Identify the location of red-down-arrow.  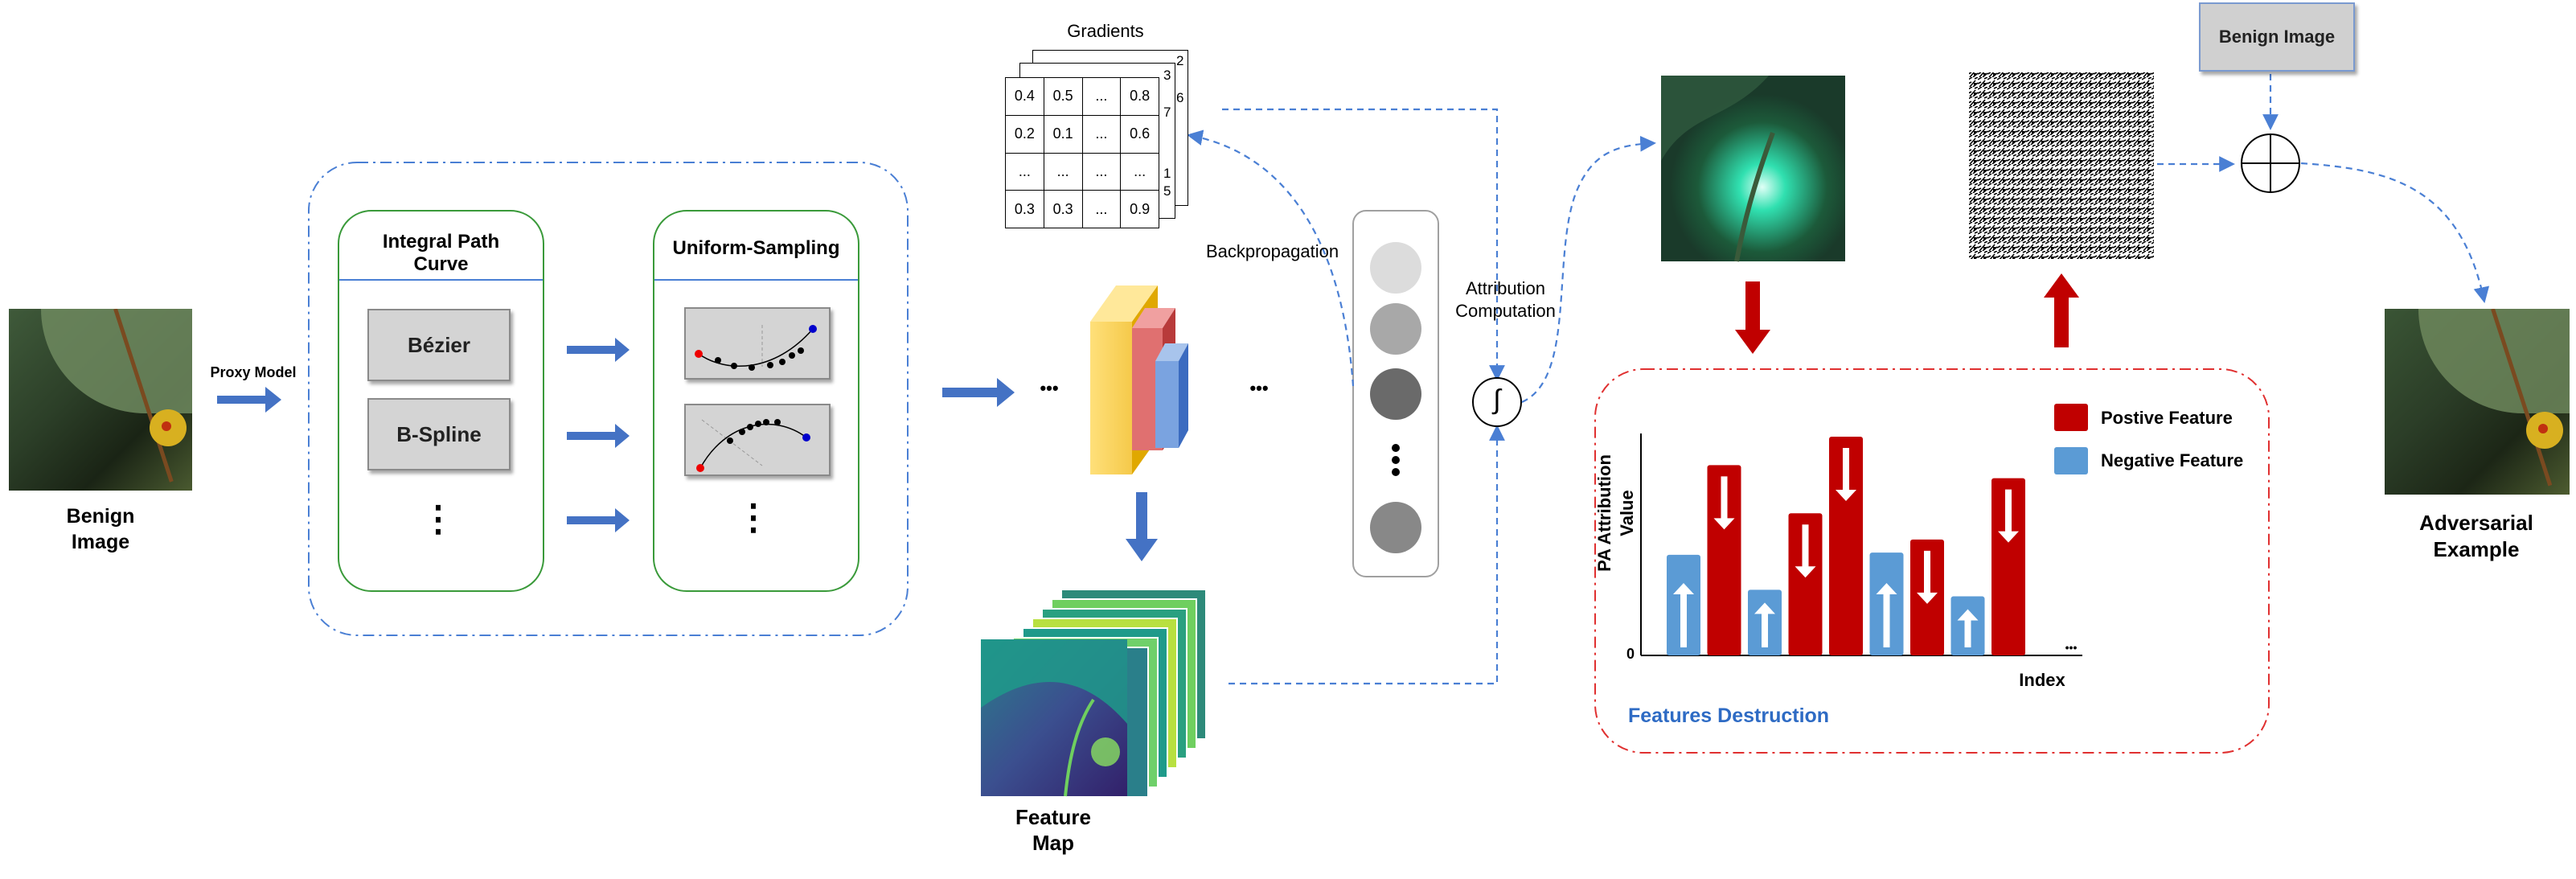
(1753, 317).